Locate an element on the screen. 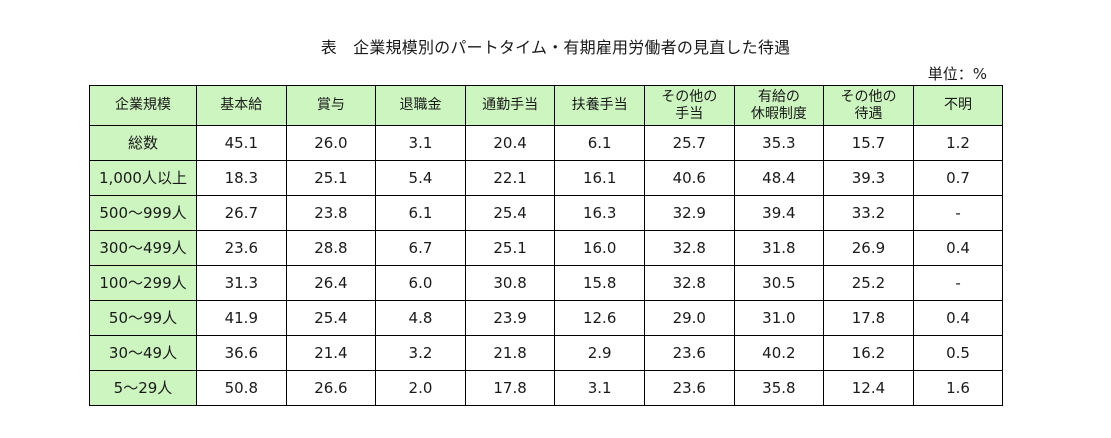  column-header-line: 扶養手当 is located at coordinates (599, 105).